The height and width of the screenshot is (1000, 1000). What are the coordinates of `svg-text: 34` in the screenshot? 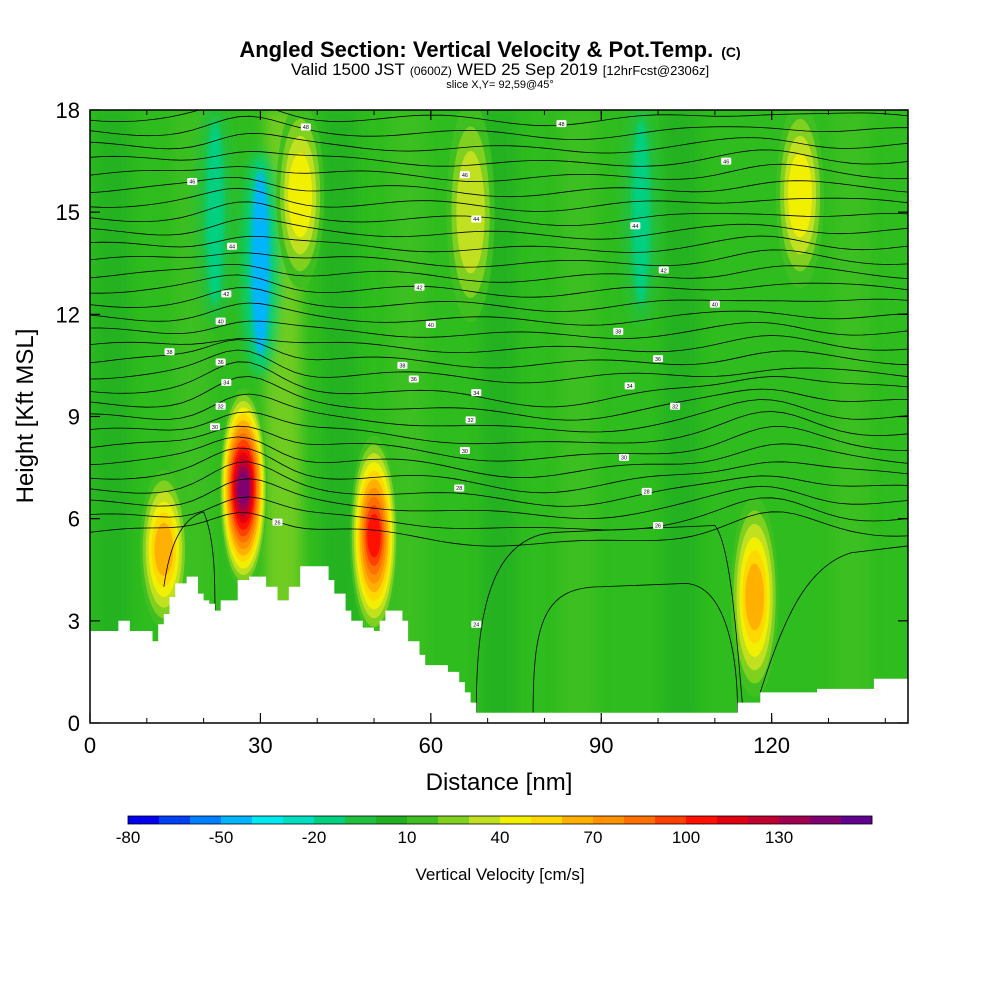 It's located at (476, 394).